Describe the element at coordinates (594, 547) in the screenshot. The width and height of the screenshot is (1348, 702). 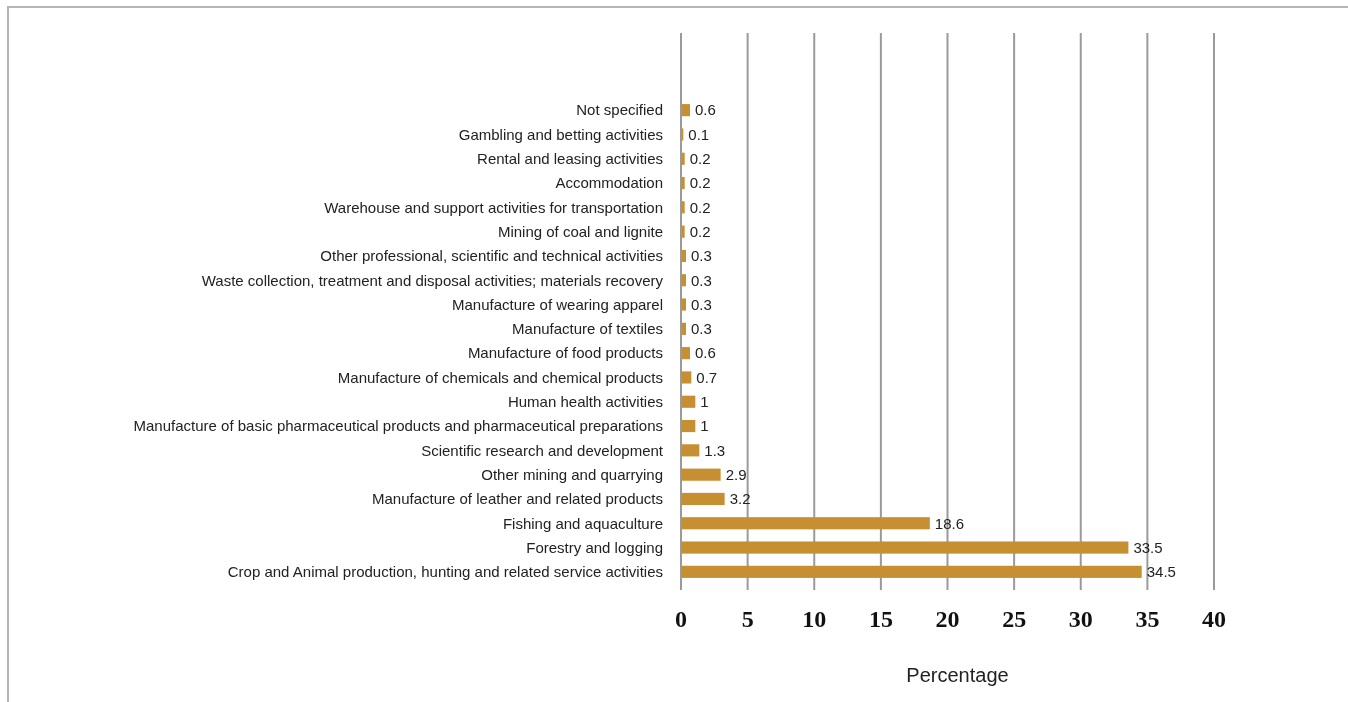
I see `y-tick-label: Forestry and logging` at that location.